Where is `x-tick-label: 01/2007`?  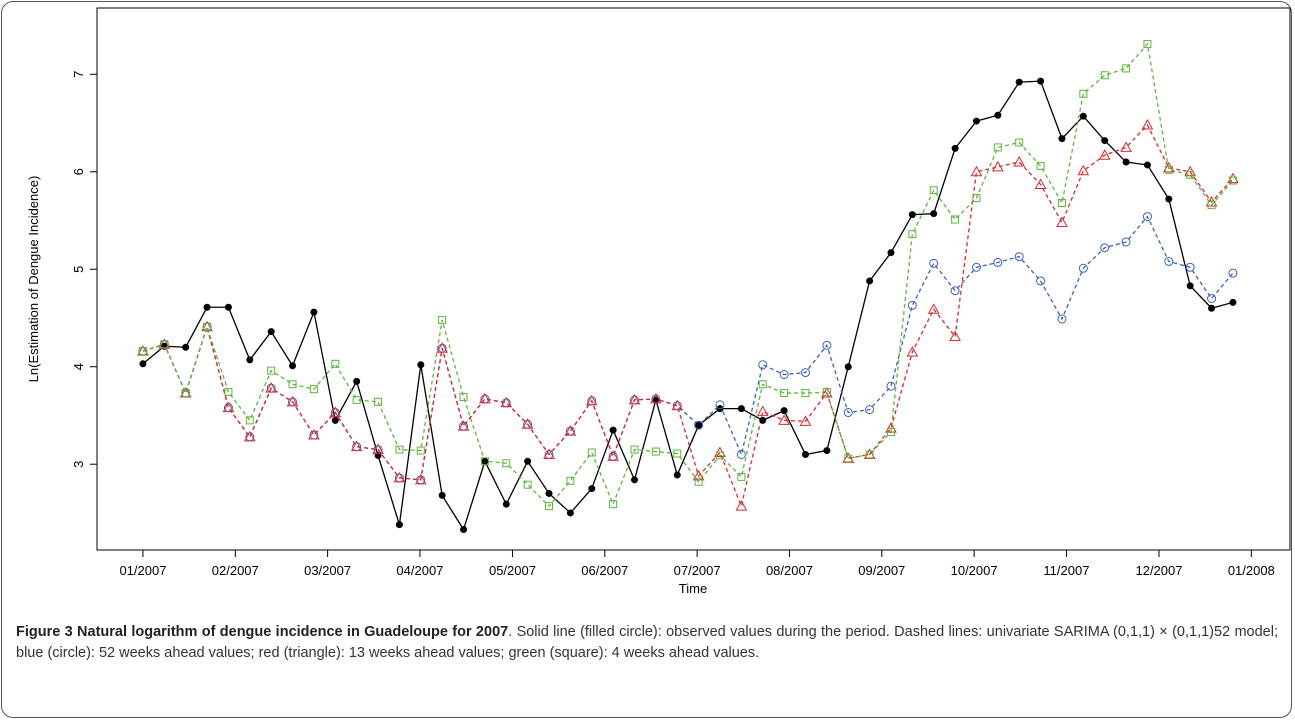 x-tick-label: 01/2007 is located at coordinates (142, 570).